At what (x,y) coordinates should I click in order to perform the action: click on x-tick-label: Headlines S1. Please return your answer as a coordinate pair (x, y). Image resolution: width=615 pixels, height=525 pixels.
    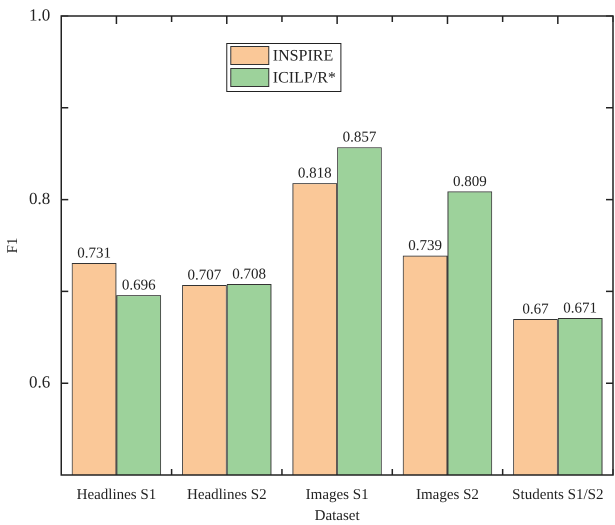
    Looking at the image, I should click on (116, 494).